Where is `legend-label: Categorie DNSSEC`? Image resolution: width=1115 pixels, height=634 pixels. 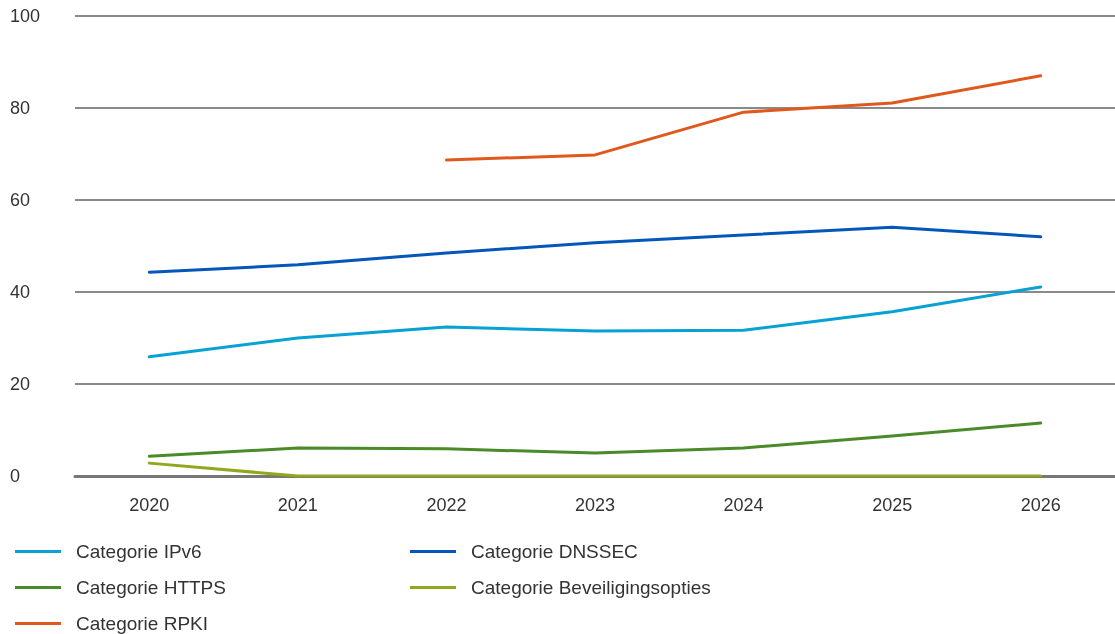 legend-label: Categorie DNSSEC is located at coordinates (554, 551).